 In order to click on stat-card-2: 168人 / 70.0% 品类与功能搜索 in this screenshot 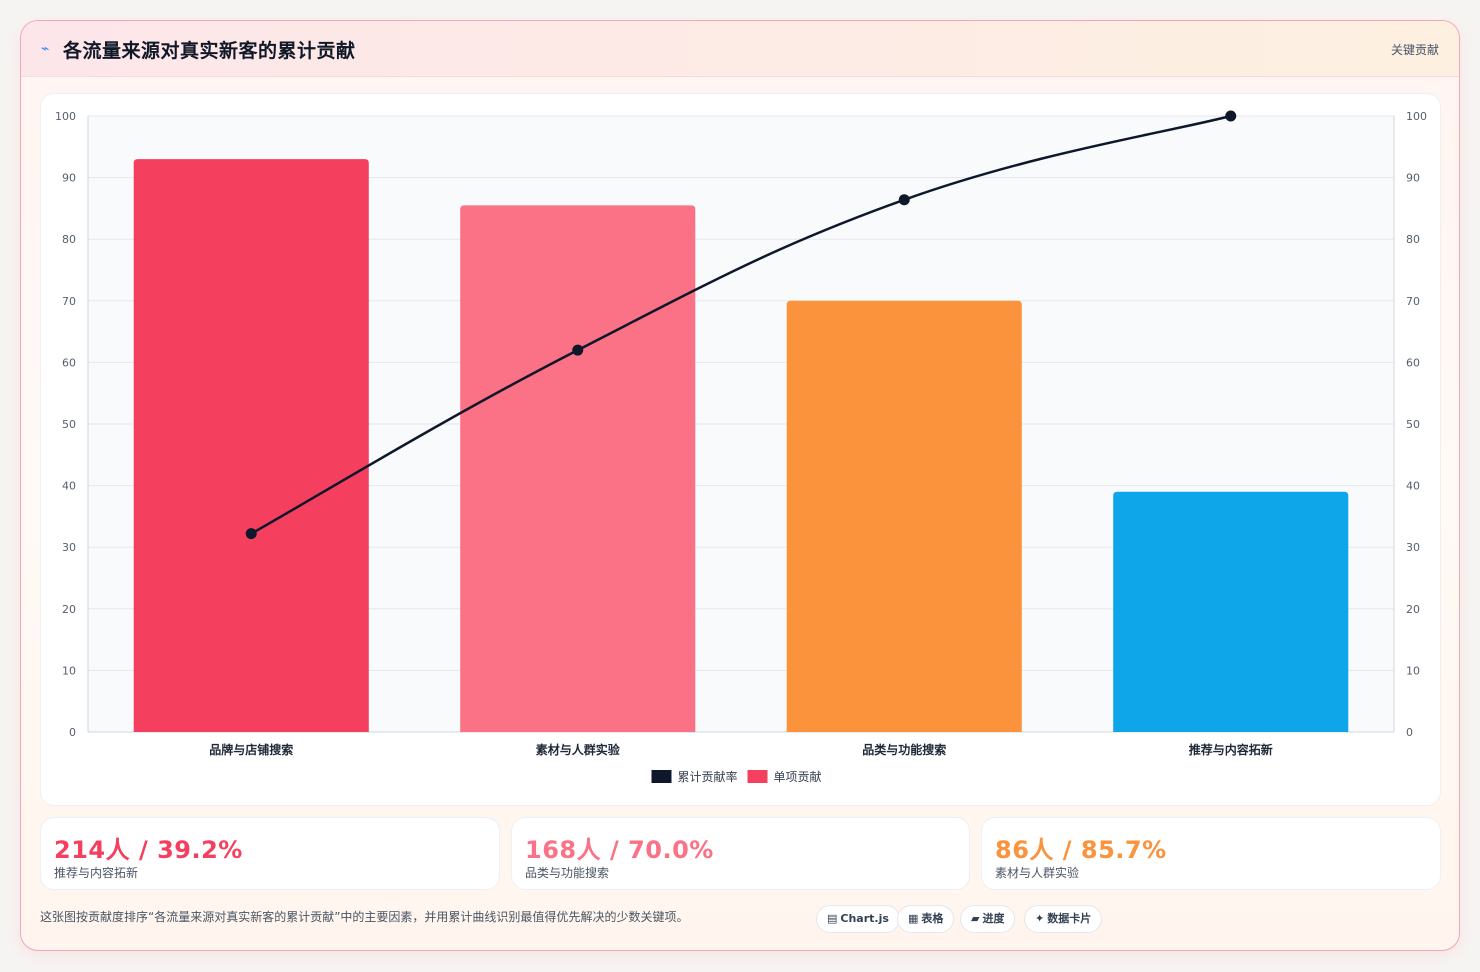, I will do `click(740, 853)`.